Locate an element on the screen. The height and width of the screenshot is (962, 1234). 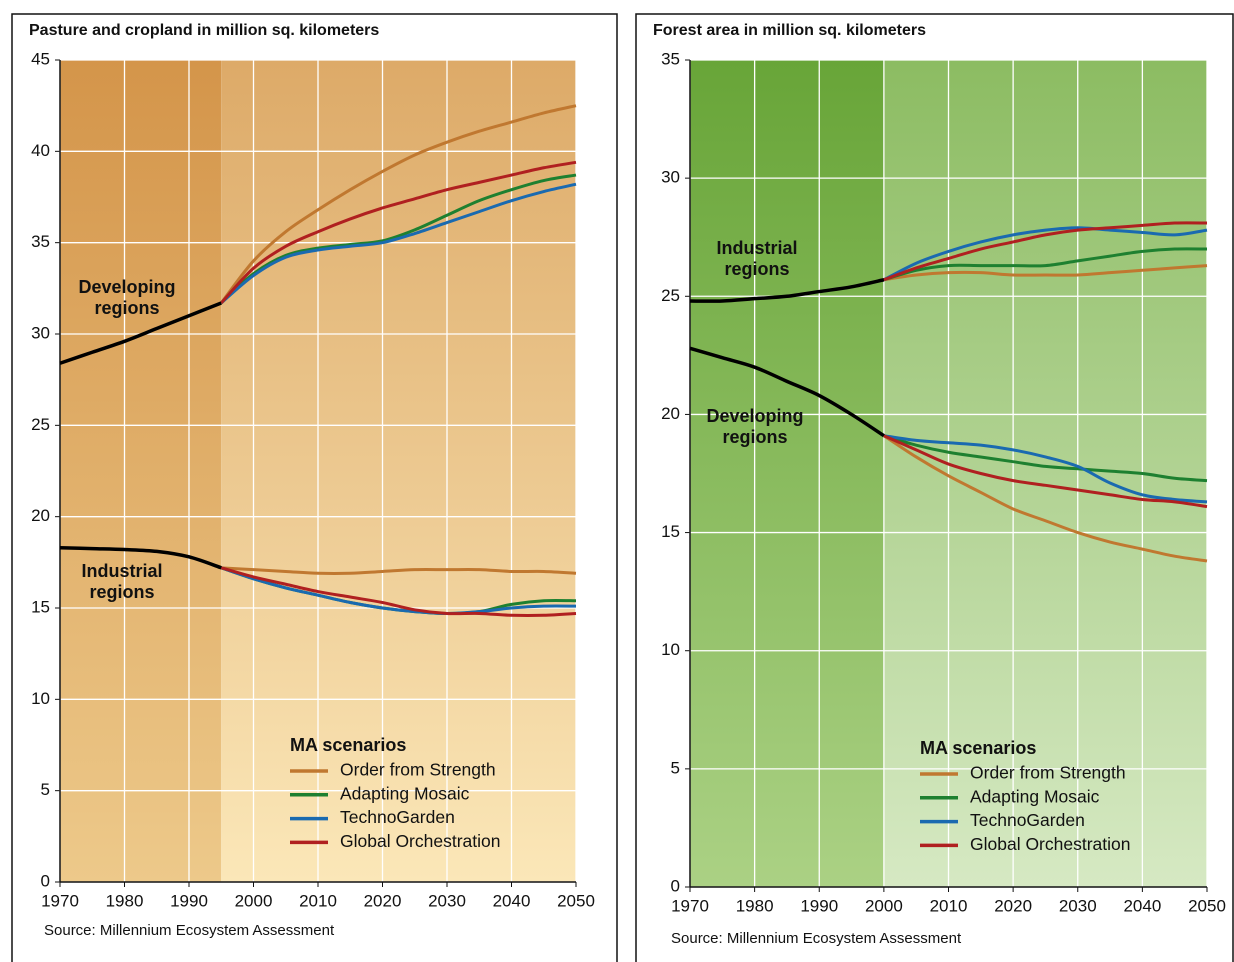
chart-title: Forest area in million sq. kilometers is located at coordinates (789, 30).